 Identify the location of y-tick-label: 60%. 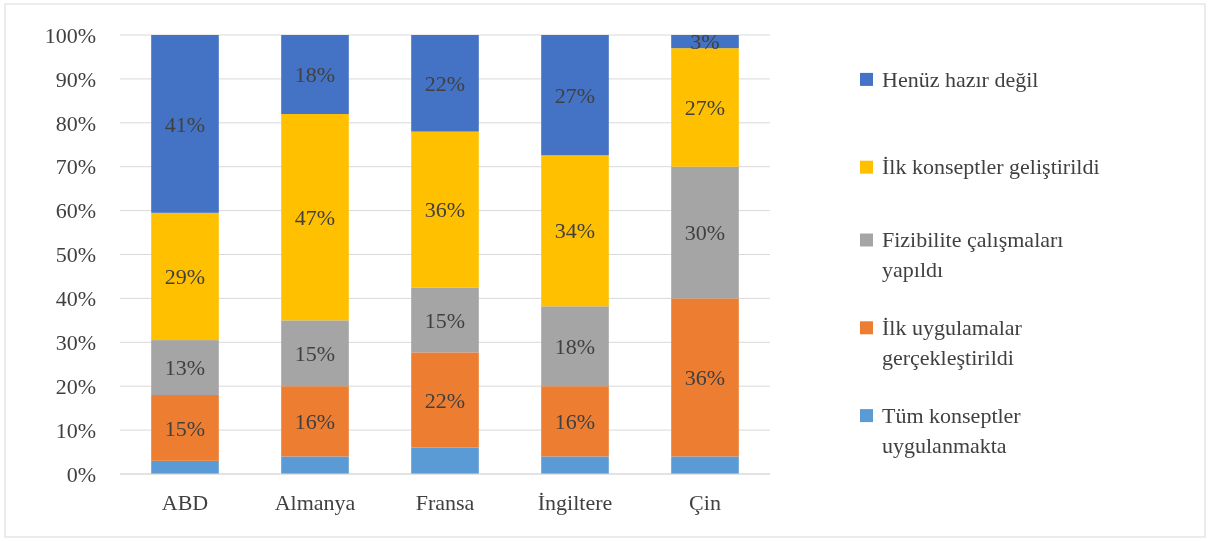
(75, 211).